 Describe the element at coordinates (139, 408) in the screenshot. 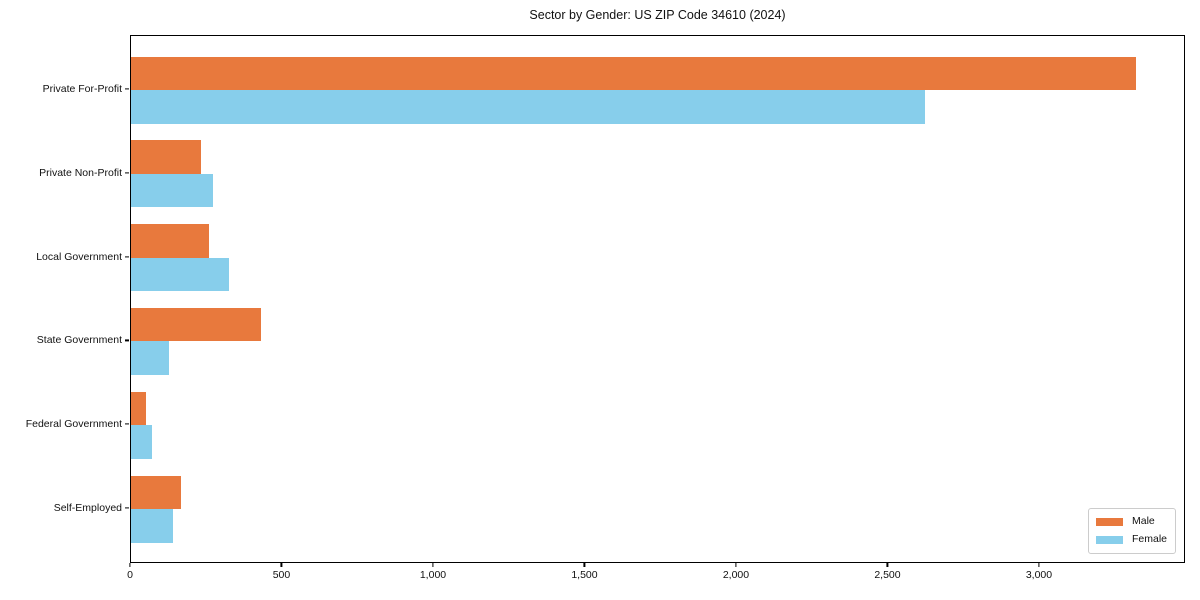

I see `bar-male-federal-government` at that location.